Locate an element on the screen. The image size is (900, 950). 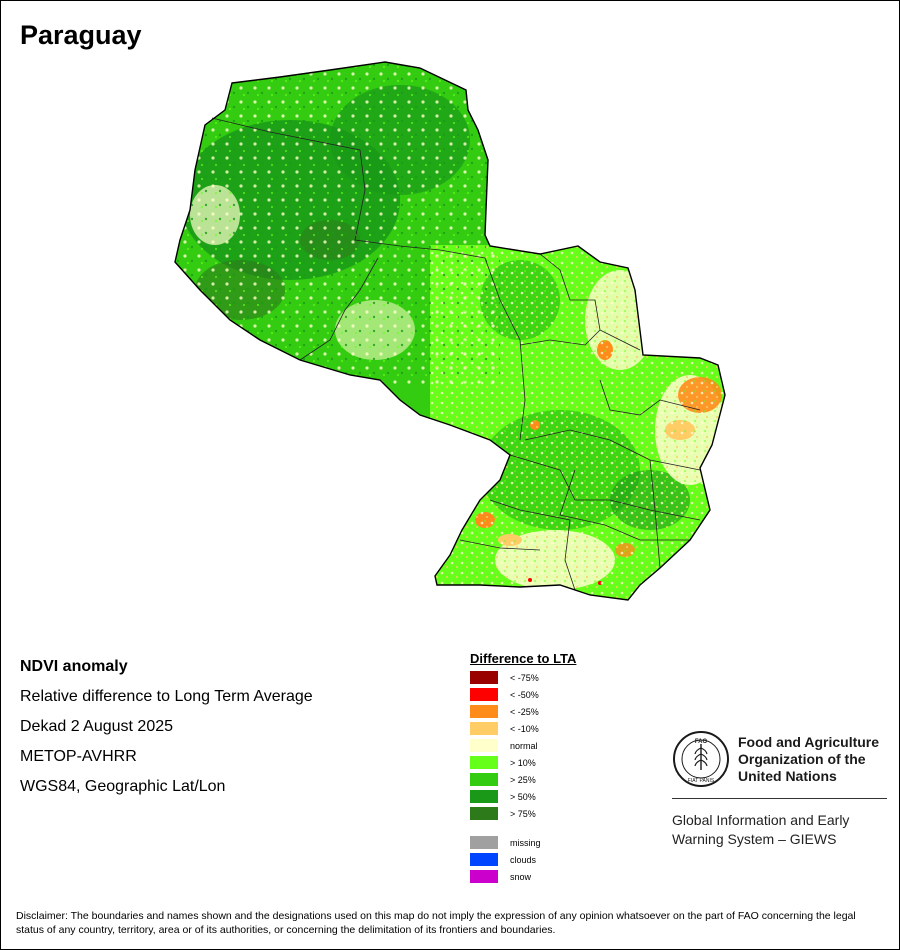
giews-line-2: Warning System – GIEWS is located at coordinates (754, 839).